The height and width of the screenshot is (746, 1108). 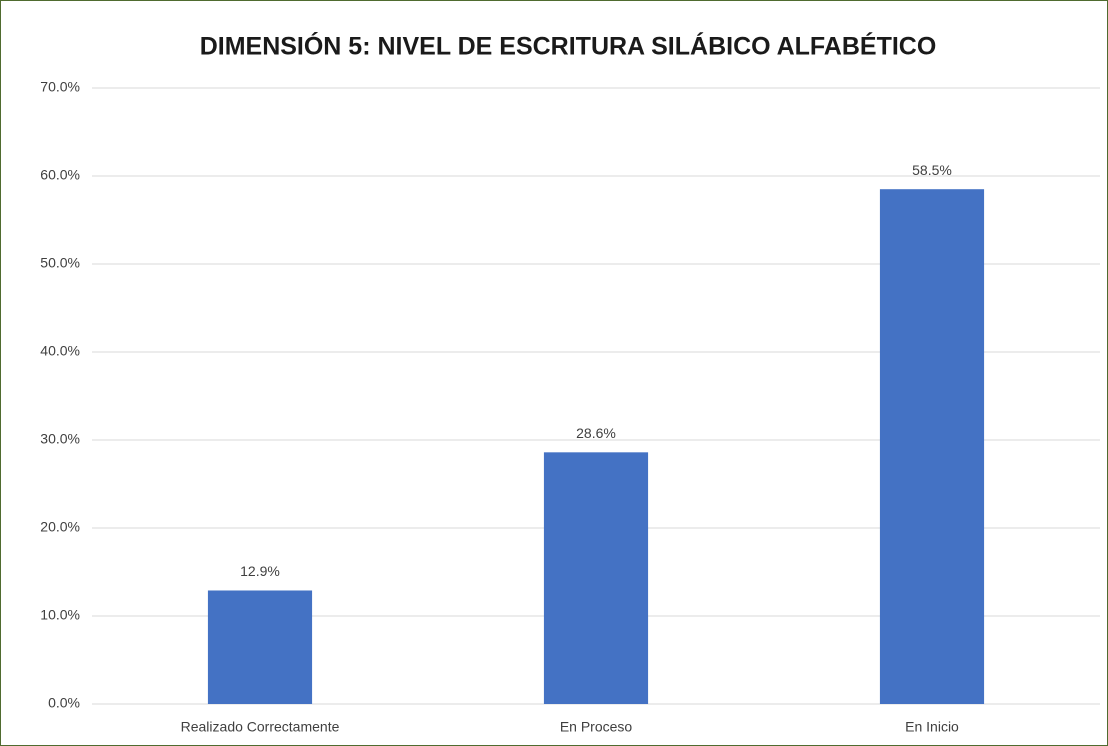 I want to click on y-tick-label: 40.0%, so click(x=60, y=351).